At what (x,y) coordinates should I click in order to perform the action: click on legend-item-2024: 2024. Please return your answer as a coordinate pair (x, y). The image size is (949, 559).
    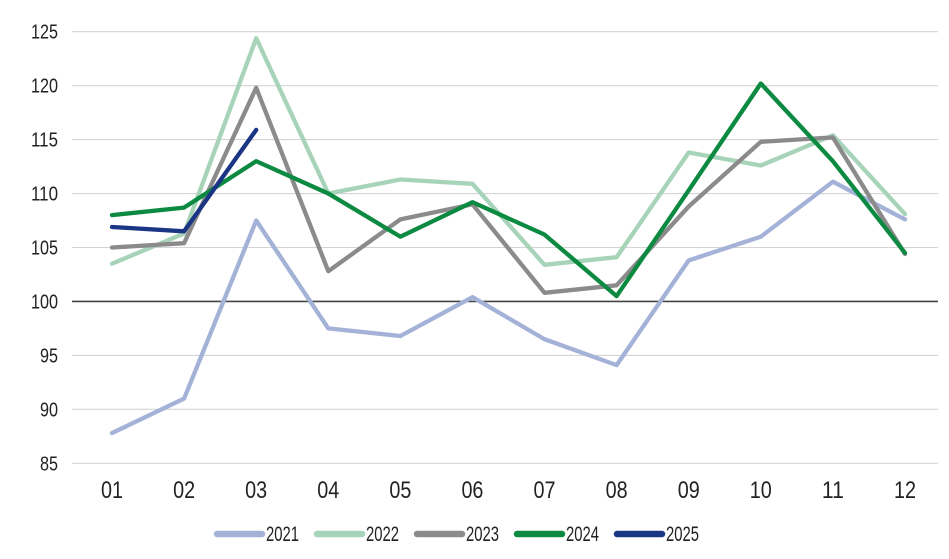
    Looking at the image, I should click on (556, 534).